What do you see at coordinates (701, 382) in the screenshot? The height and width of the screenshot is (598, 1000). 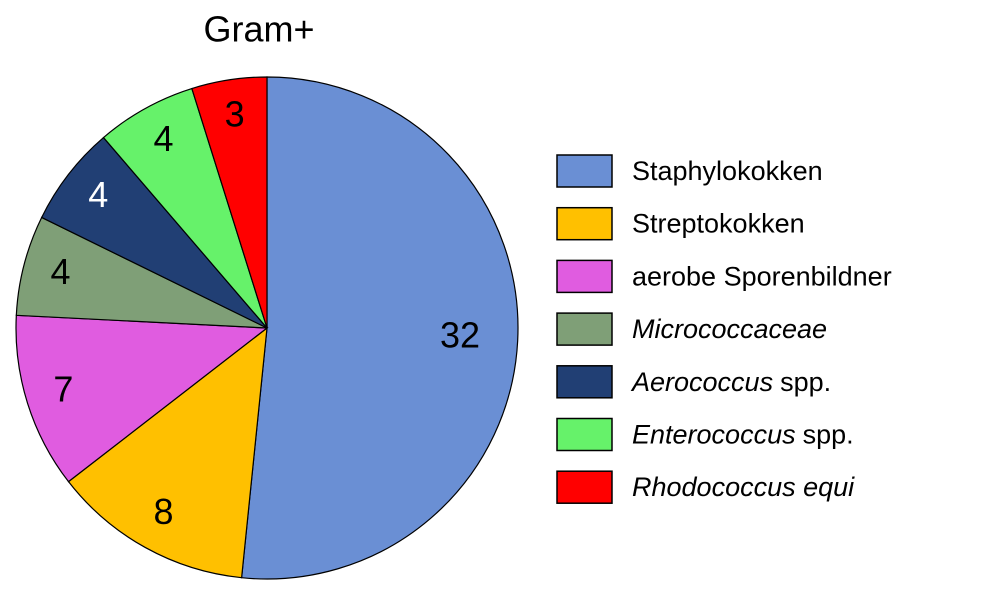 I see `legend-label-part: Aerococcus` at bounding box center [701, 382].